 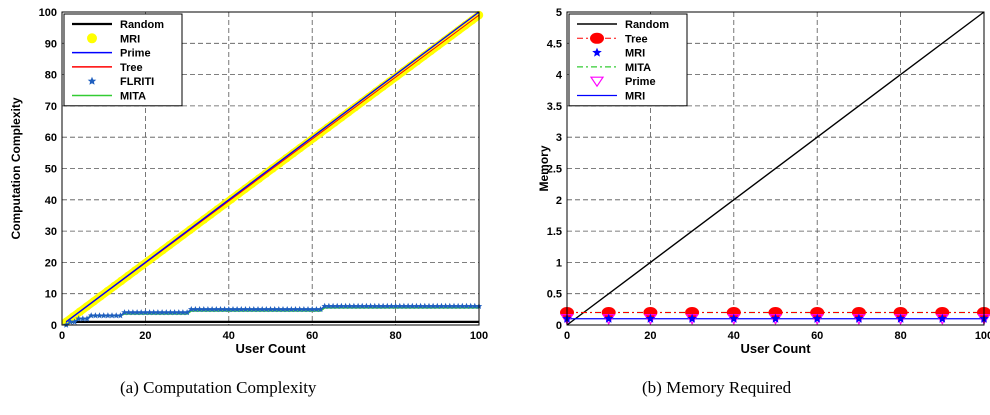 What do you see at coordinates (635, 97) in the screenshot?
I see `legend-label: MRI` at bounding box center [635, 97].